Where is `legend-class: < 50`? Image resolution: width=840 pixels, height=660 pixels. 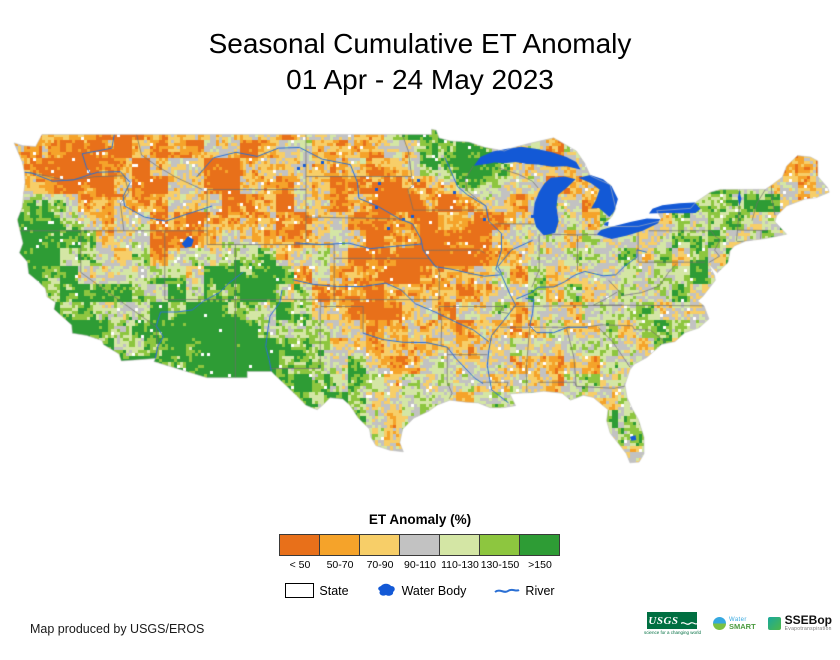 legend-class: < 50 is located at coordinates (299, 552).